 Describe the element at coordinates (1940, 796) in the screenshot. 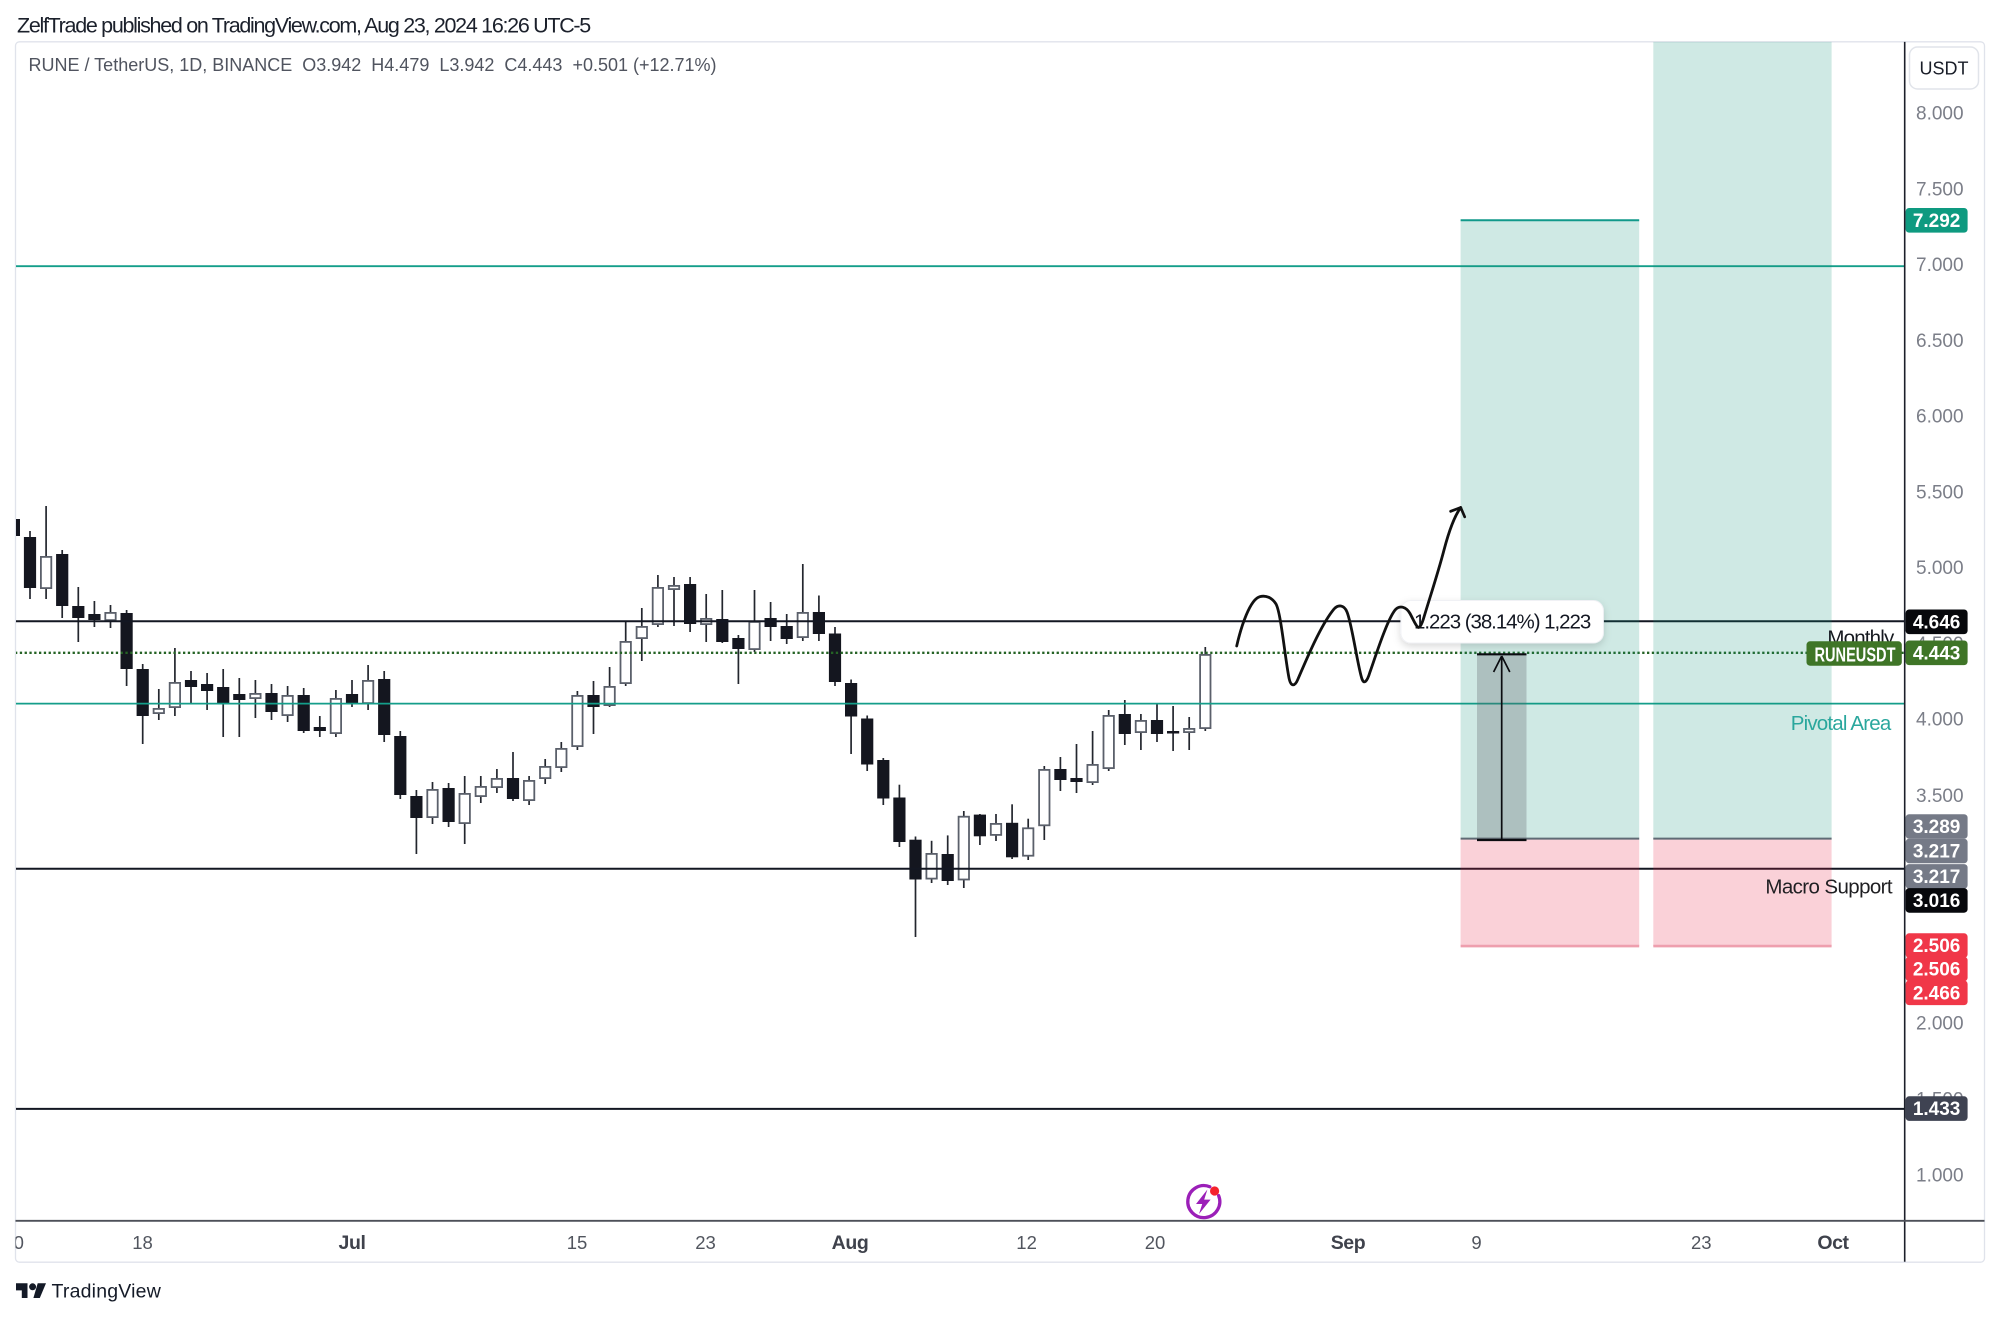

I see `svg-text: 3.500` at that location.